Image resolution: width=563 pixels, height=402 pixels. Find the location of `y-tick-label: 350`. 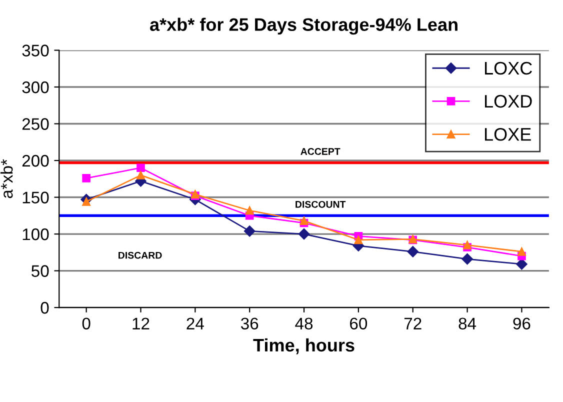

y-tick-label: 350 is located at coordinates (35, 50).